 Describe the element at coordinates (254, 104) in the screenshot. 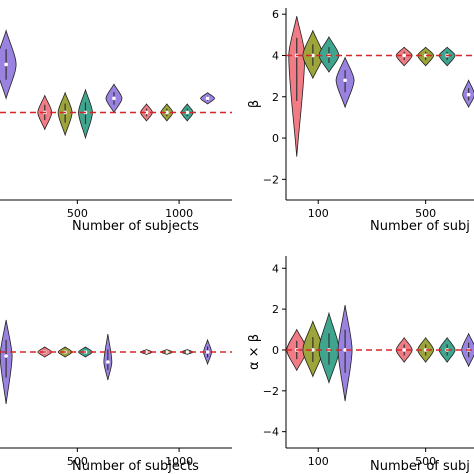

I see `y-axis-label: β` at that location.